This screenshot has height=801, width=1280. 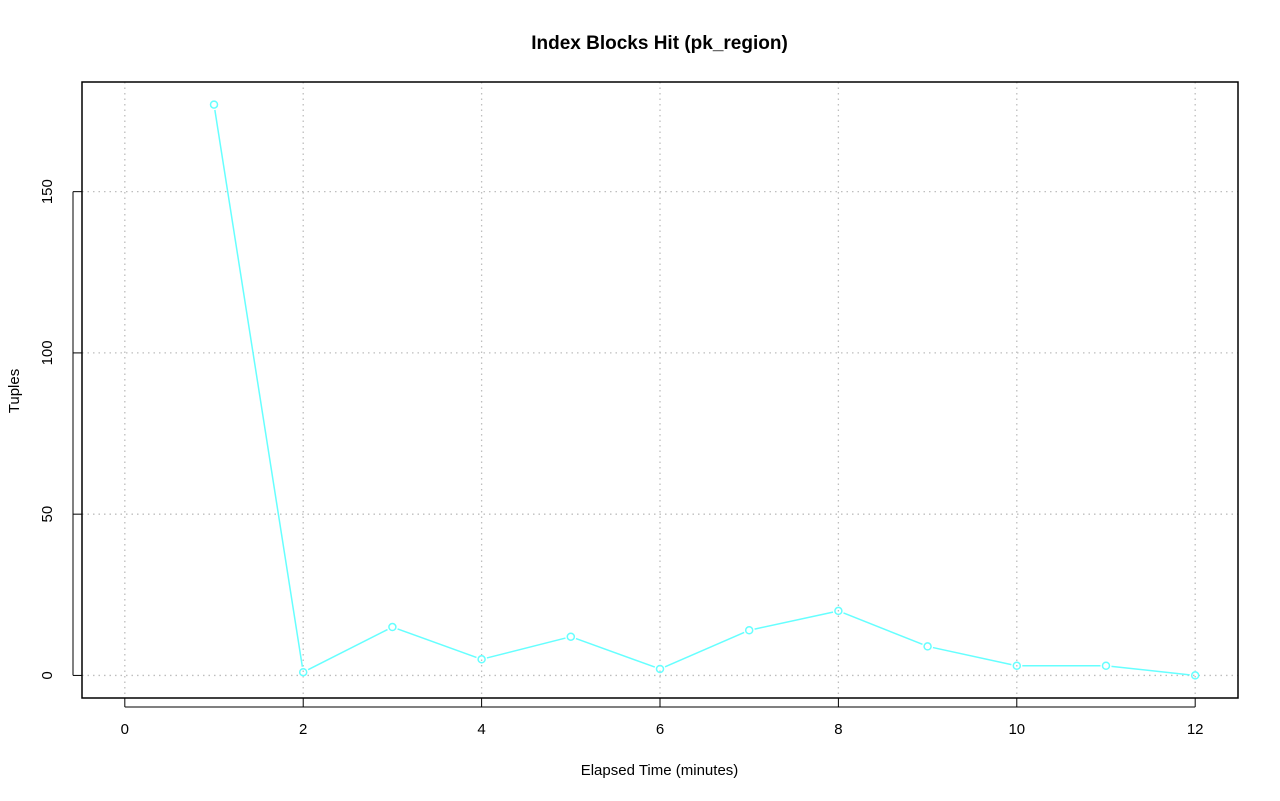 What do you see at coordinates (659, 43) in the screenshot?
I see `chart-title: Index Blocks Hit (pk_region)` at bounding box center [659, 43].